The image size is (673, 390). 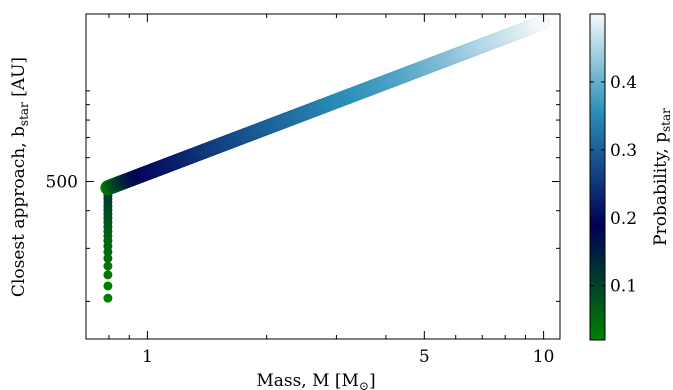 I want to click on y-axis-label: Closest approach, bstar [AU], so click(x=20, y=177).